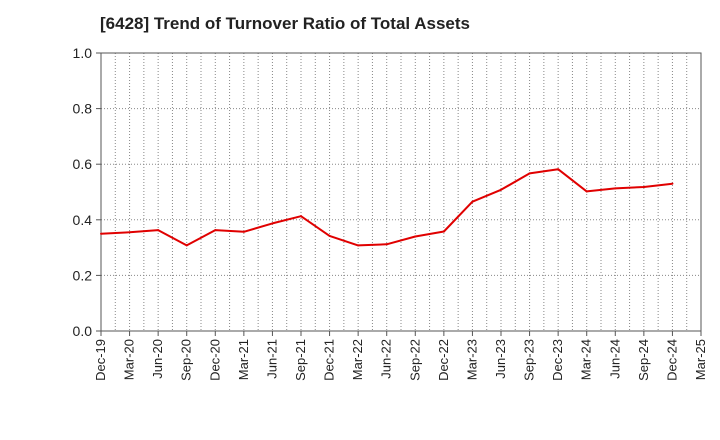 The width and height of the screenshot is (720, 440). I want to click on x-tick-label: Mar-23, so click(471, 359).